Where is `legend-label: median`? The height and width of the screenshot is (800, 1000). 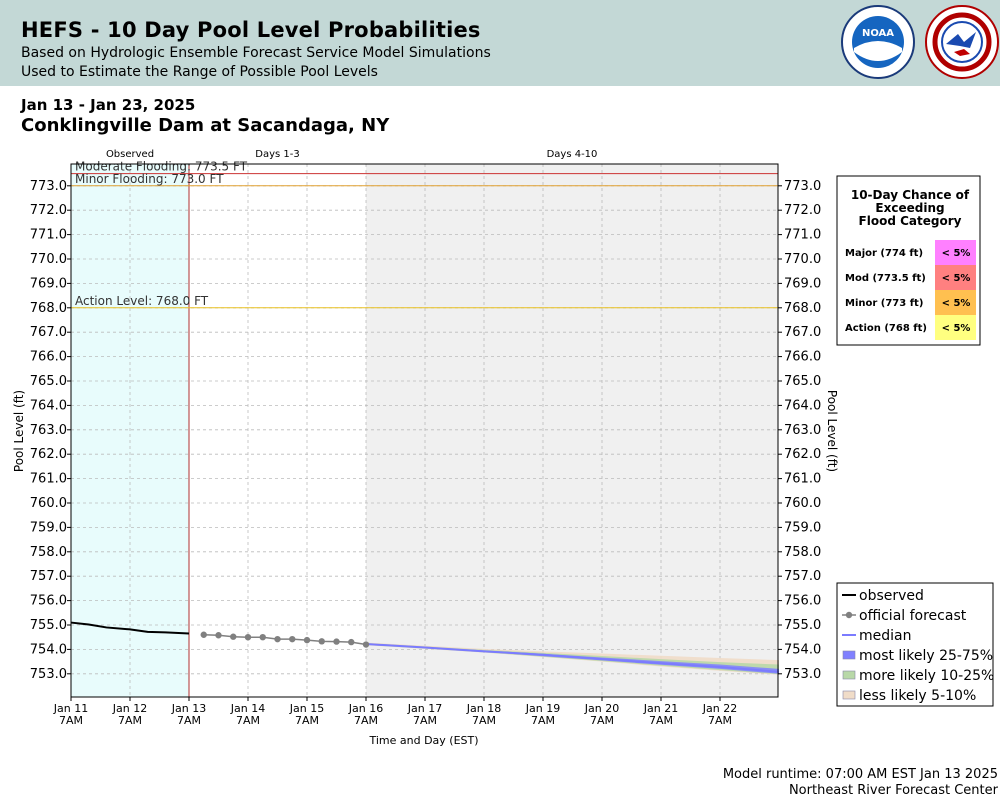
legend-label: median is located at coordinates (885, 636).